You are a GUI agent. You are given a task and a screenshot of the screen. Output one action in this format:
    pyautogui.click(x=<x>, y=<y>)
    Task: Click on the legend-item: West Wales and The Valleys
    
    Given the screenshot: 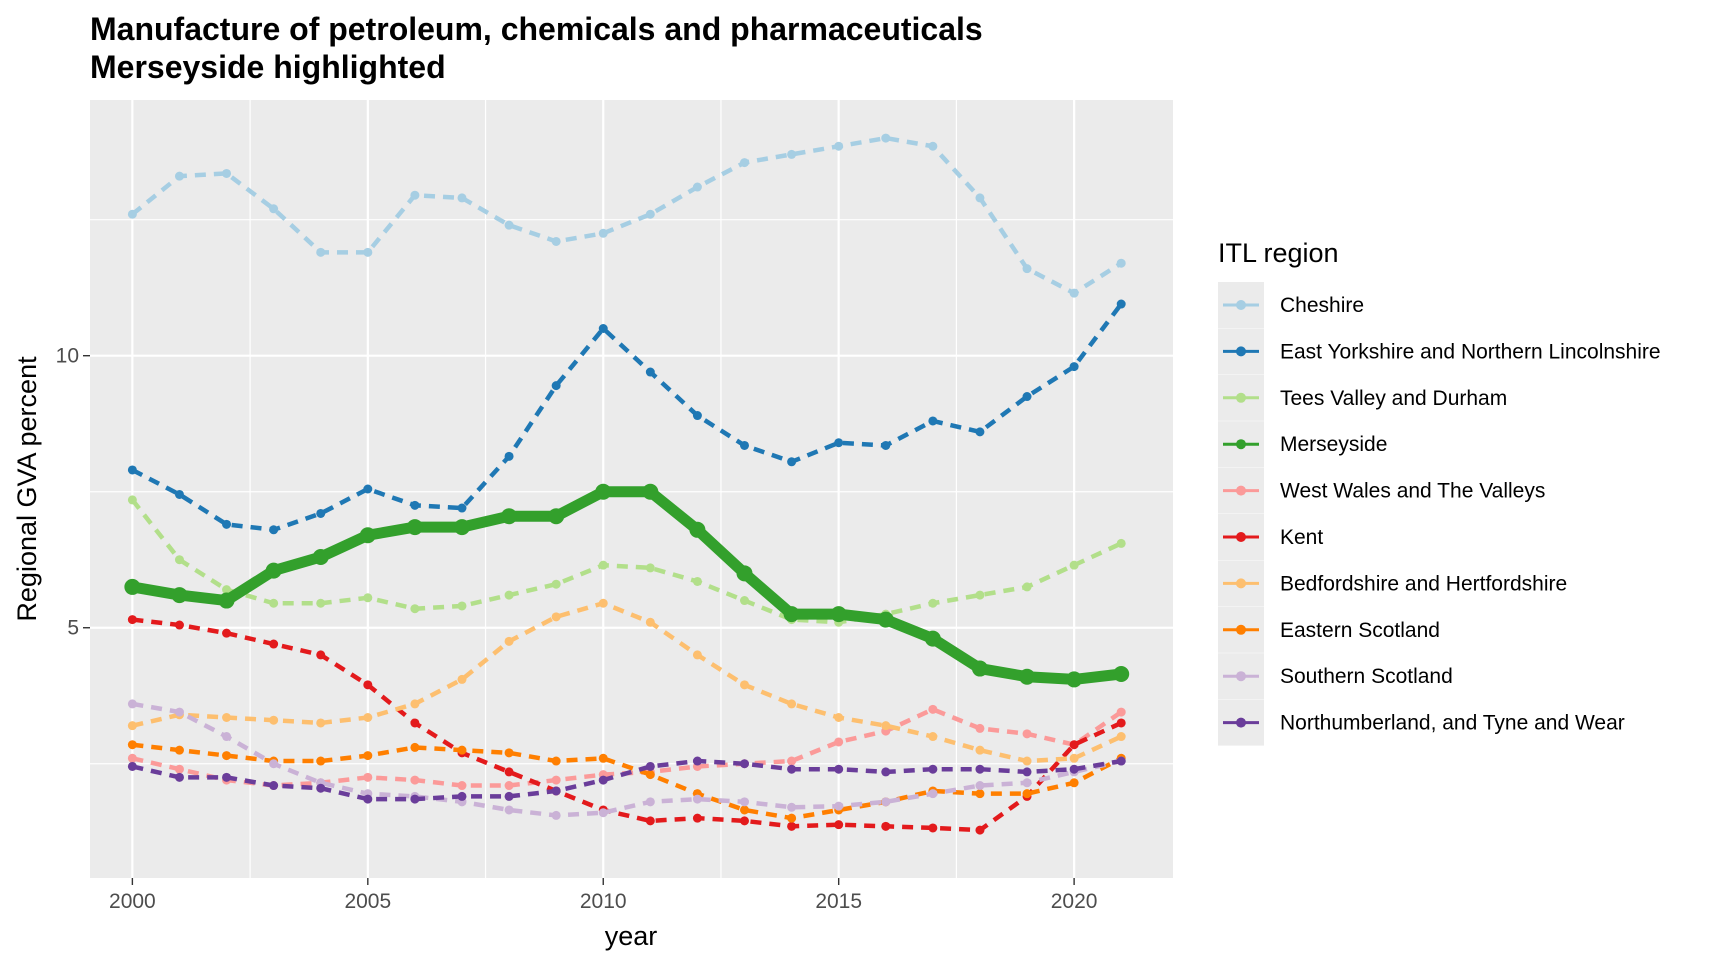 What is the action you would take?
    pyautogui.click(x=1381, y=490)
    